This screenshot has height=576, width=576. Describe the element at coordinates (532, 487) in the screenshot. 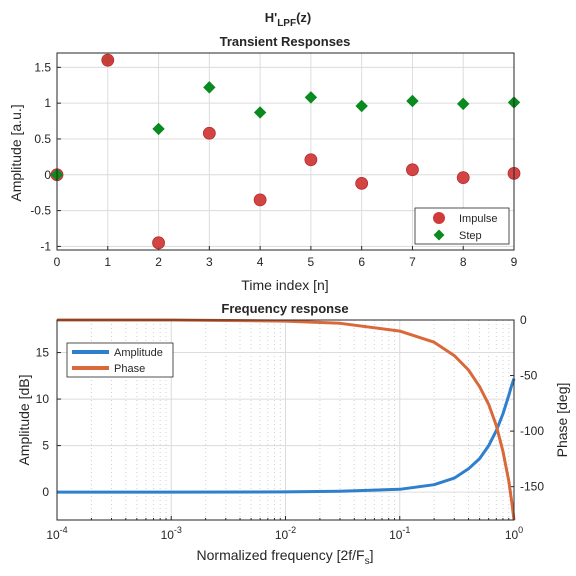

I see `frequency-ytick-right-label: -150` at that location.